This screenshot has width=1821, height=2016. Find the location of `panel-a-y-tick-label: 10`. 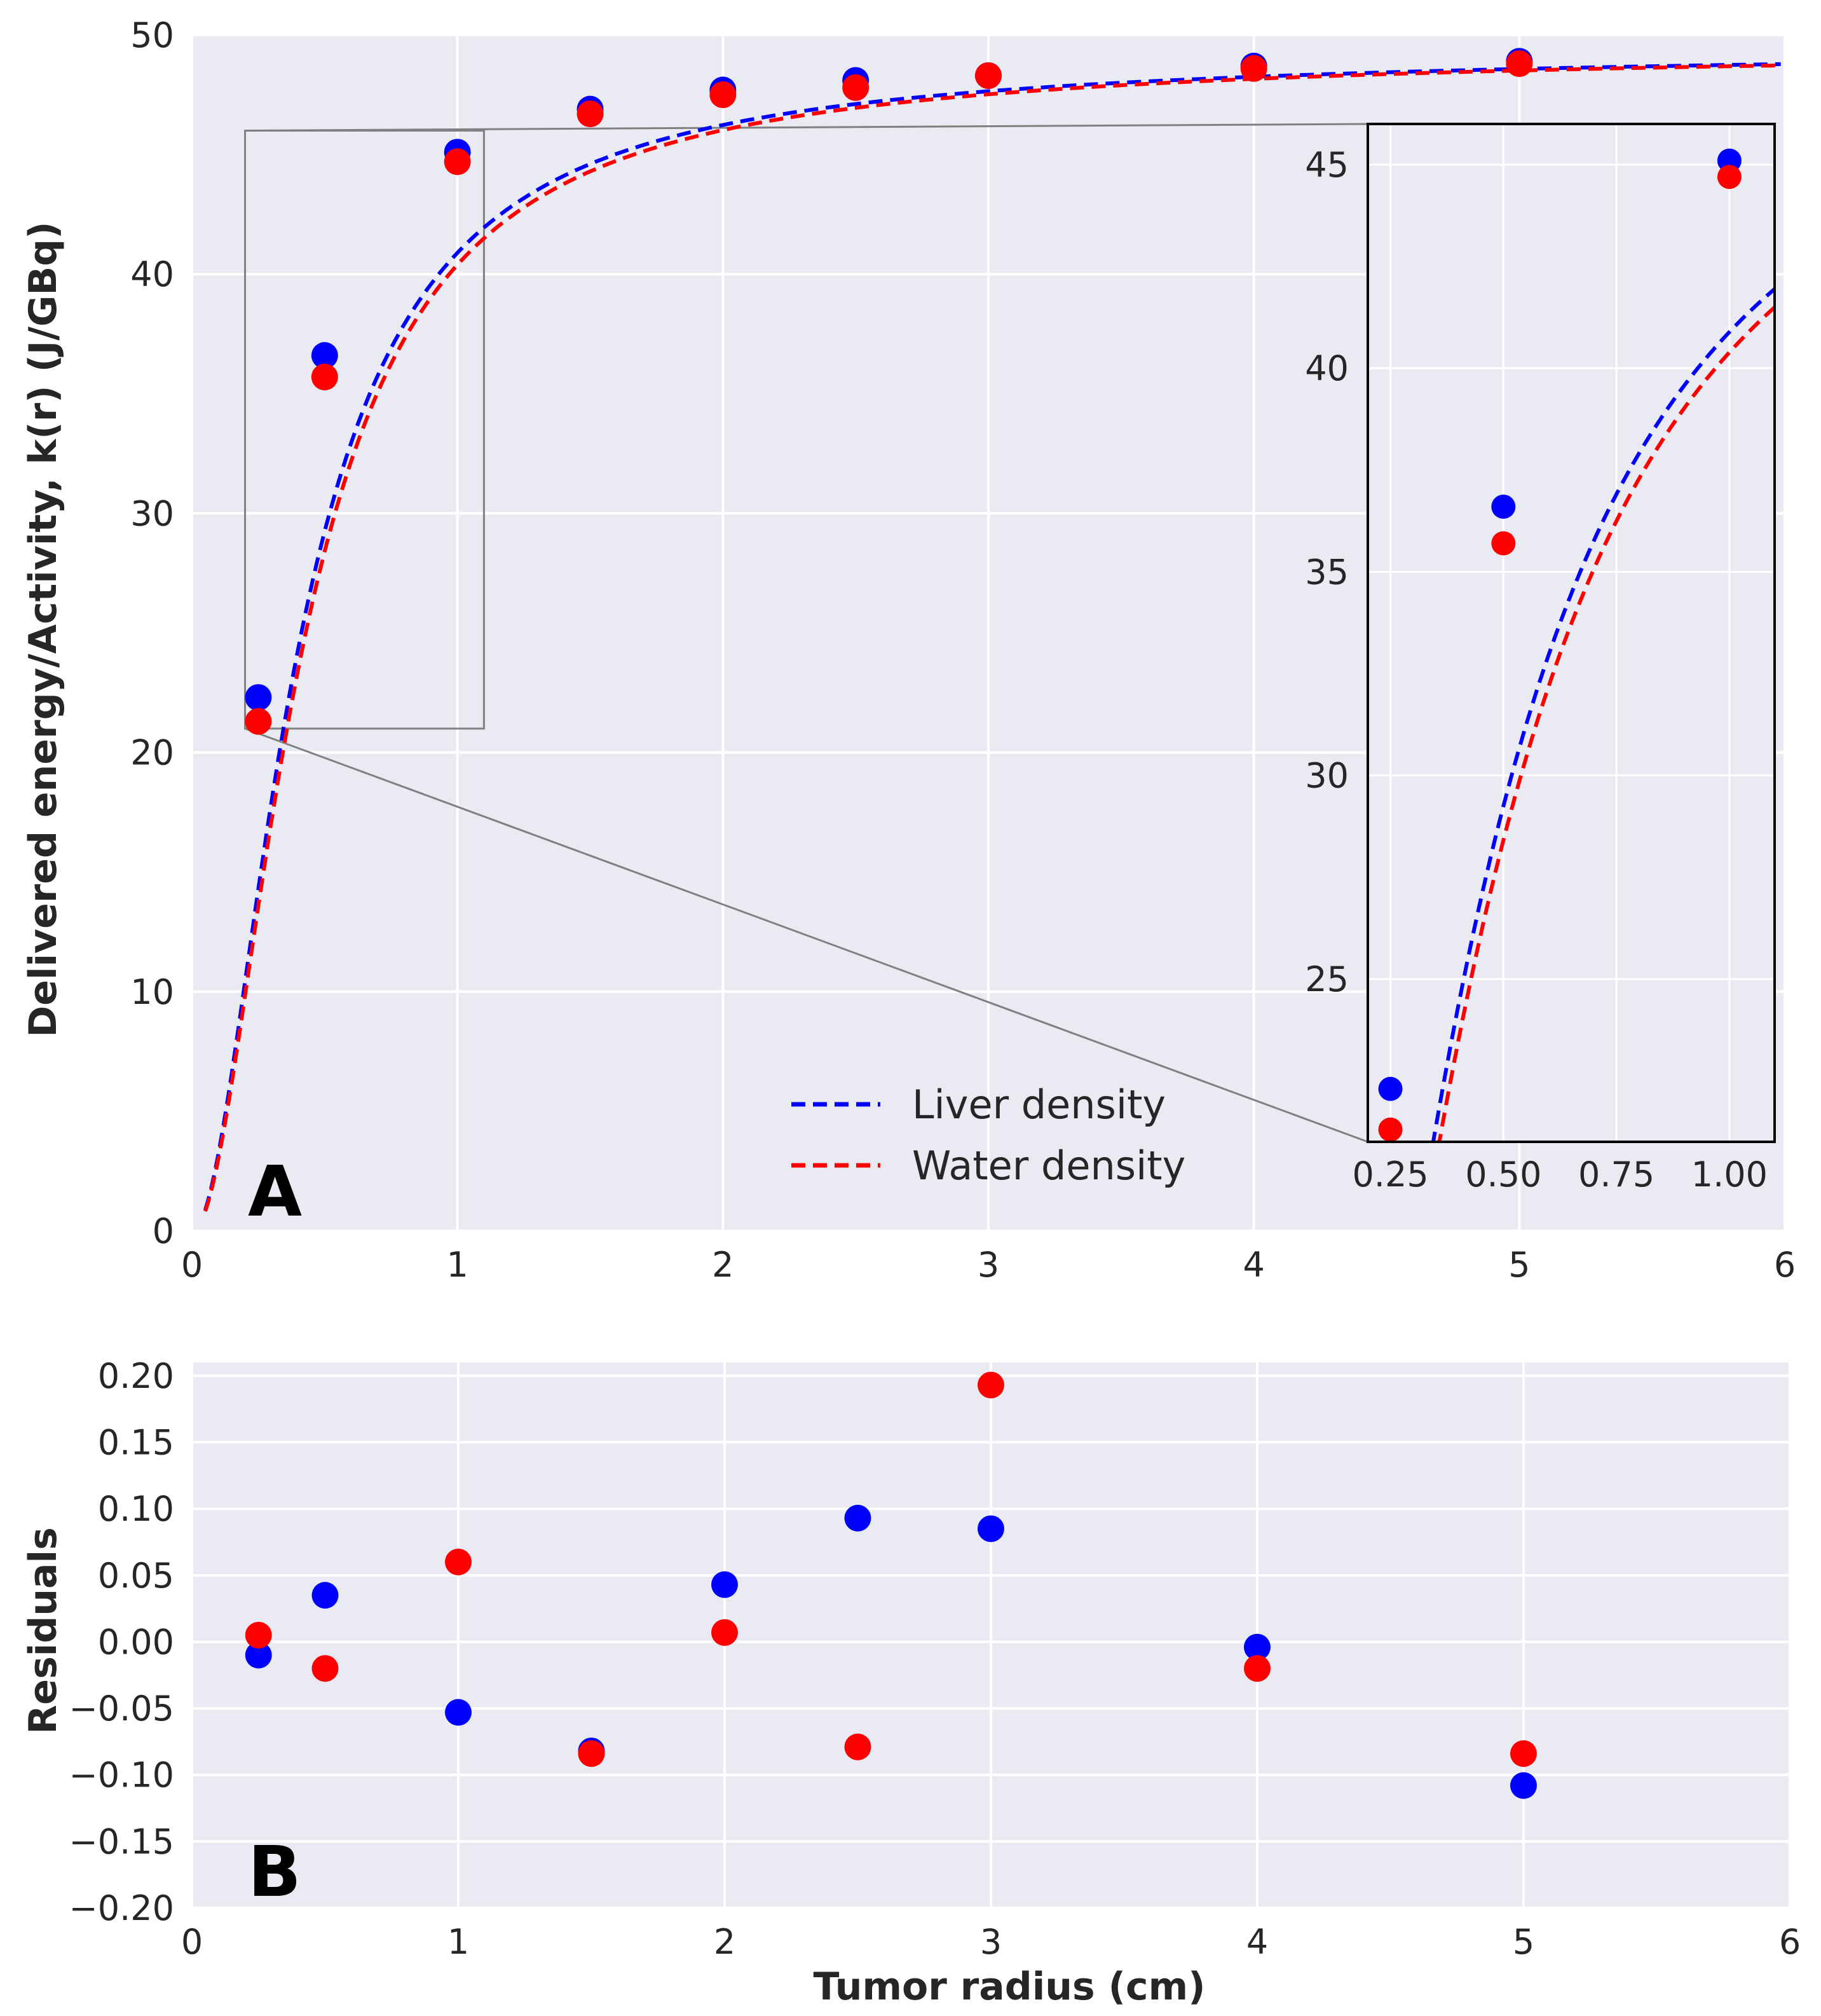

panel-a-y-tick-label: 10 is located at coordinates (152, 992).